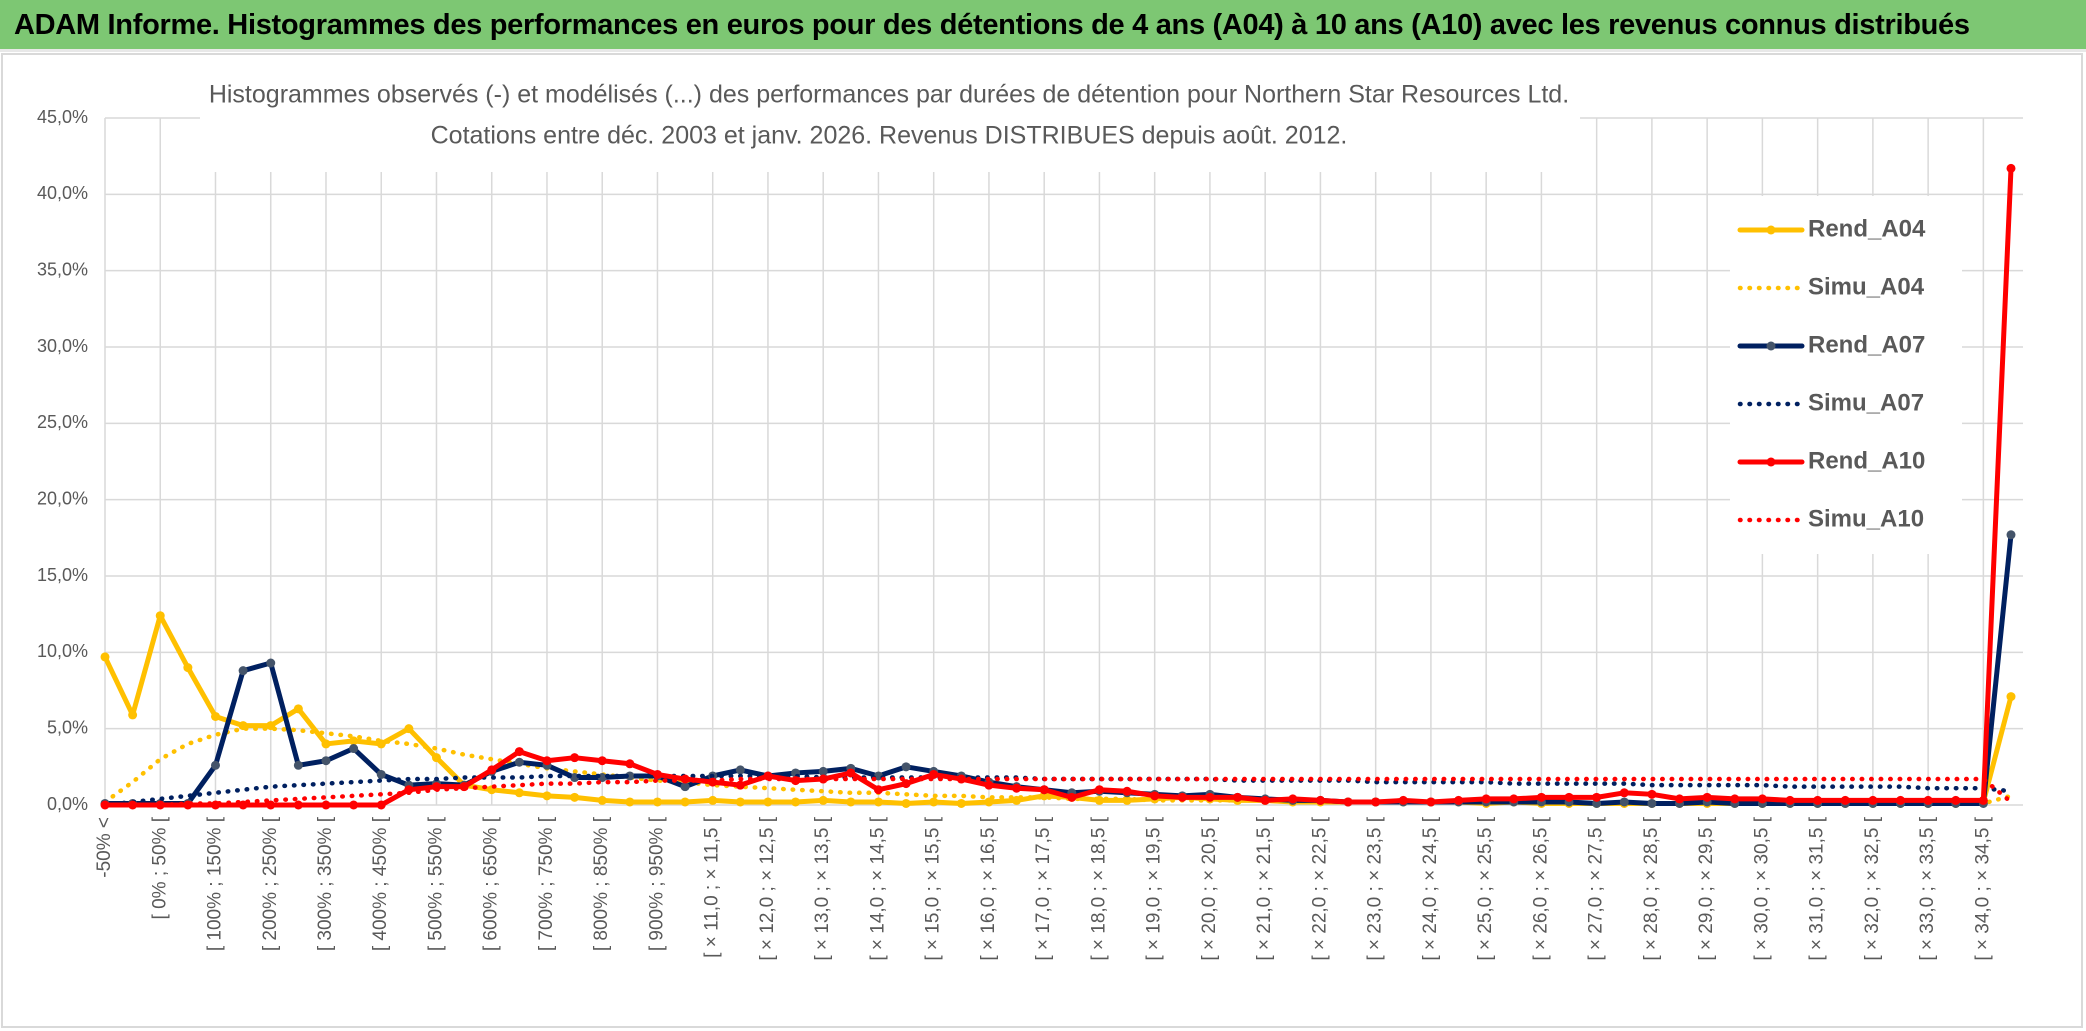  What do you see at coordinates (1485, 888) in the screenshot?
I see `x-tick-label: [ × 25,0 ; × 25,5 [` at bounding box center [1485, 888].